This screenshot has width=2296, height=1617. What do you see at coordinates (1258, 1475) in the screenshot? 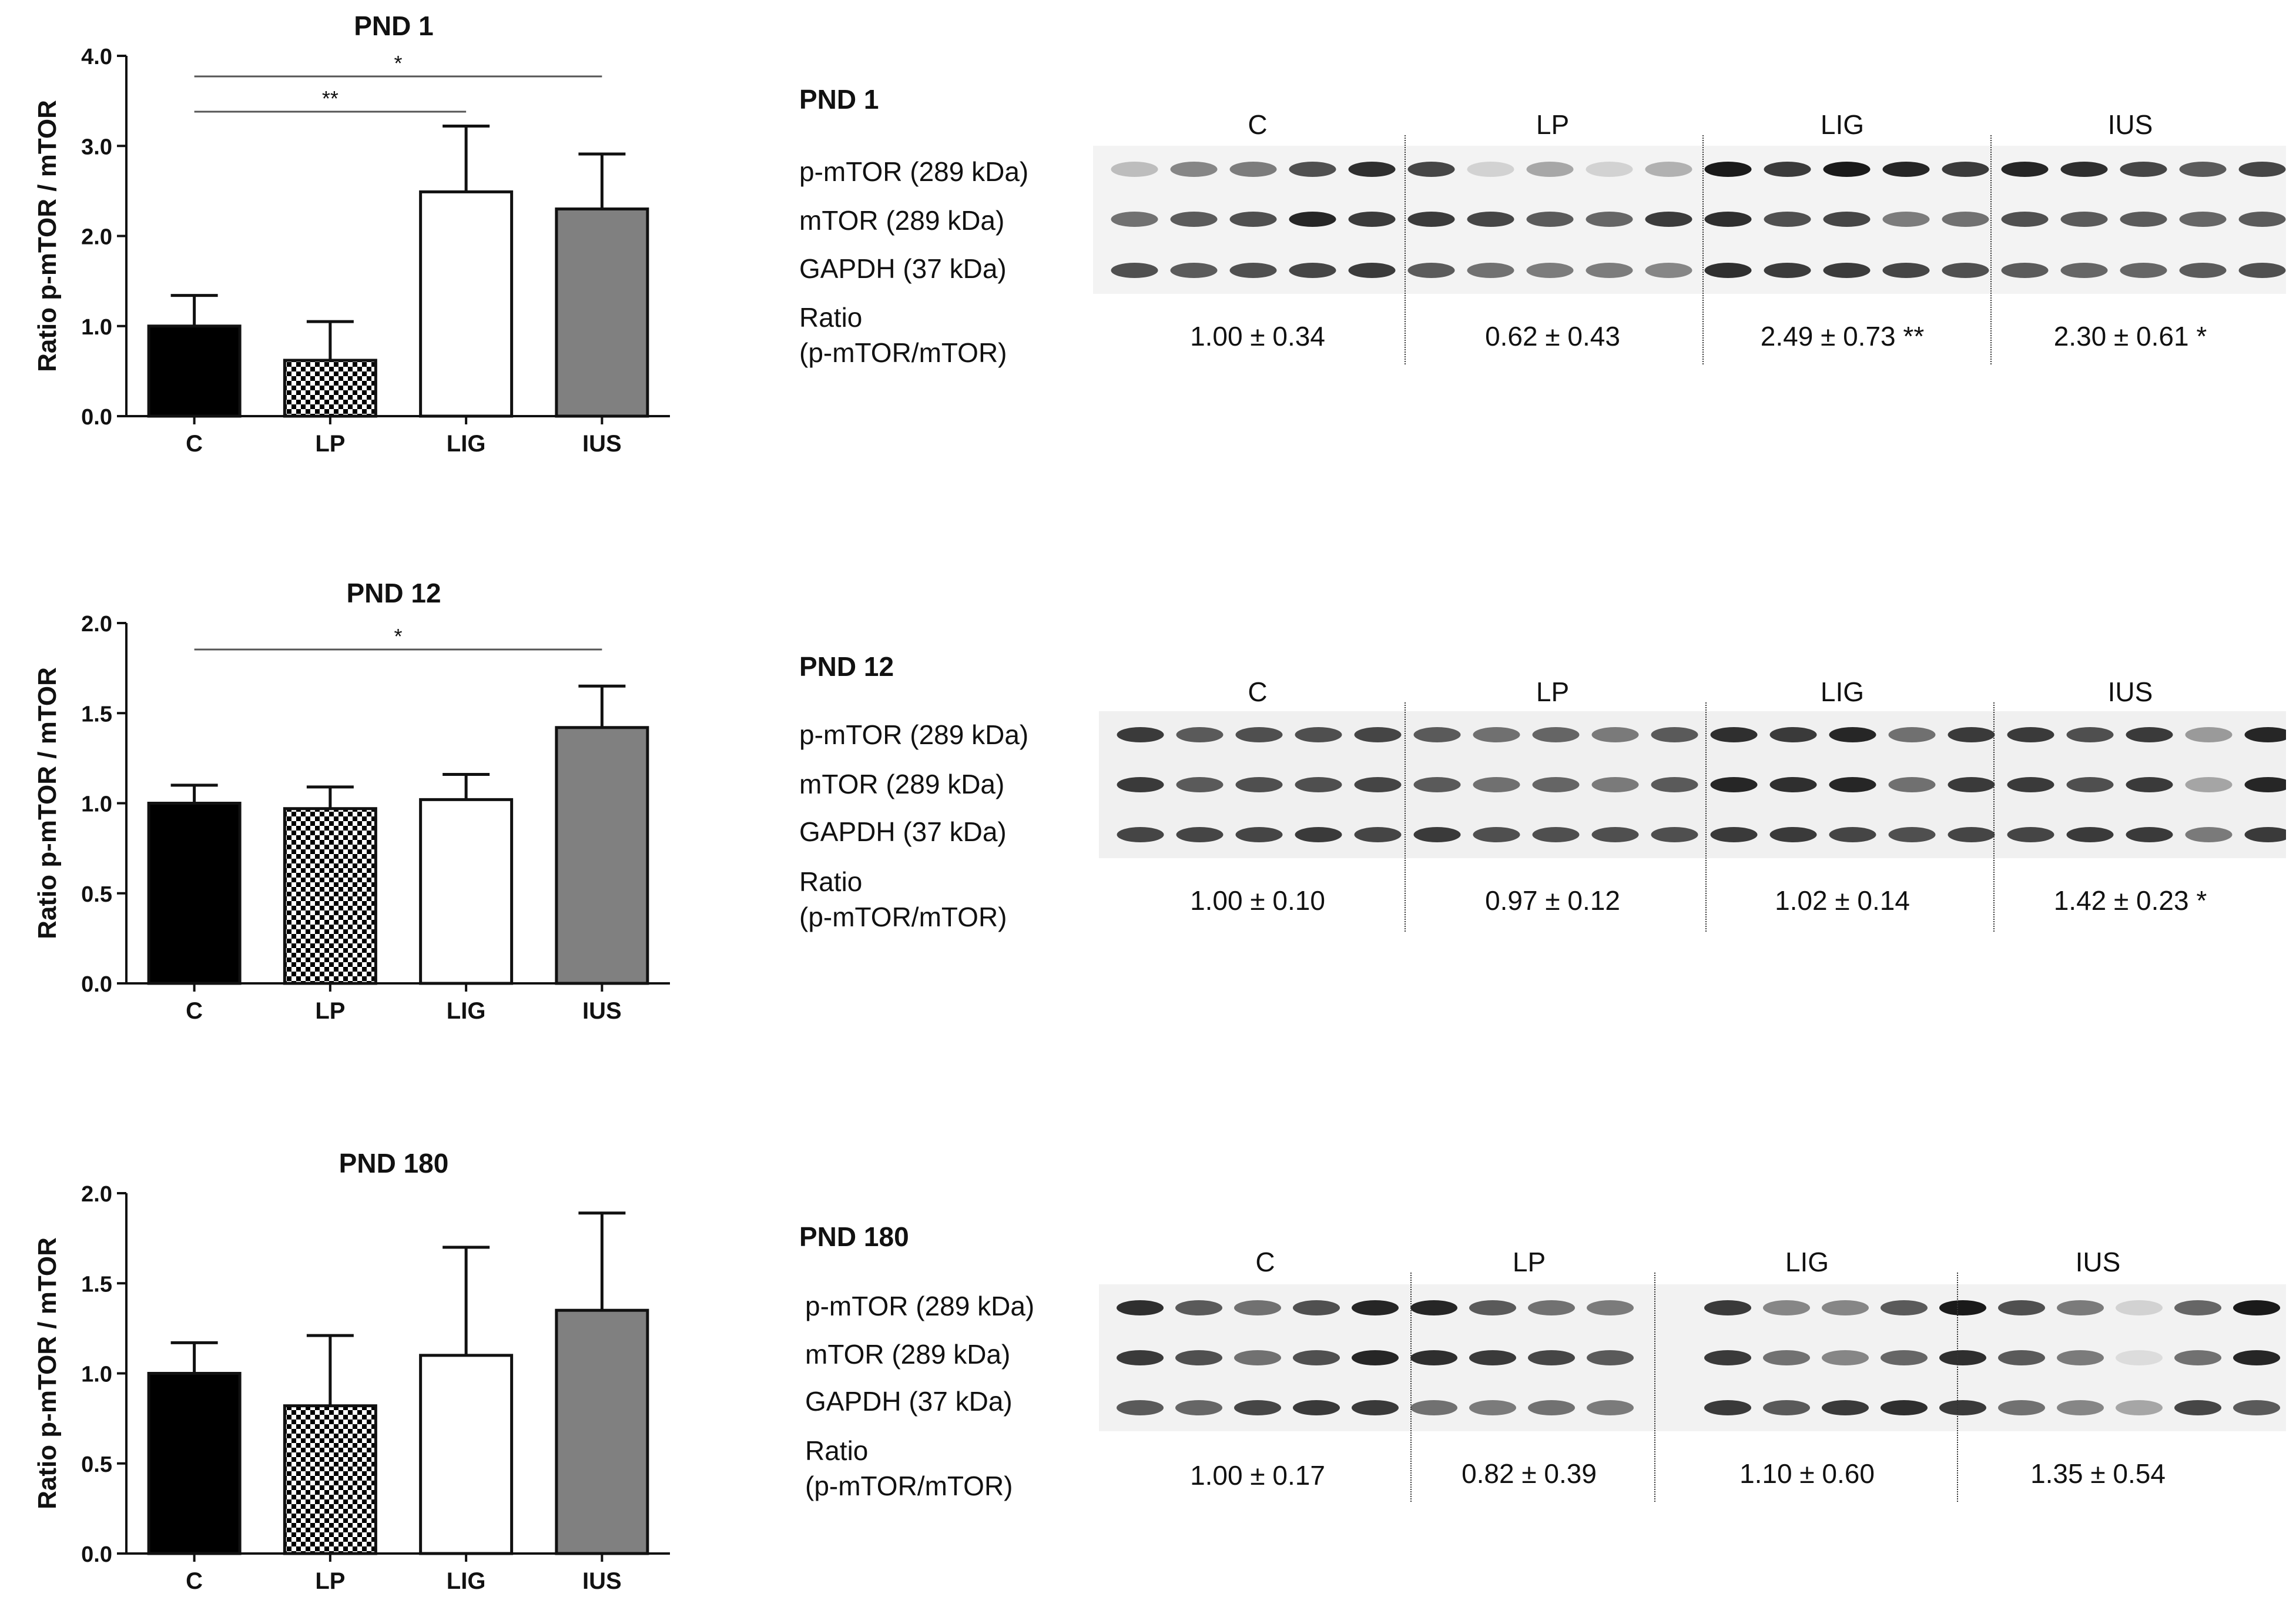
I see `blot-ratio-value: 1.00 ± 0.17` at bounding box center [1258, 1475].